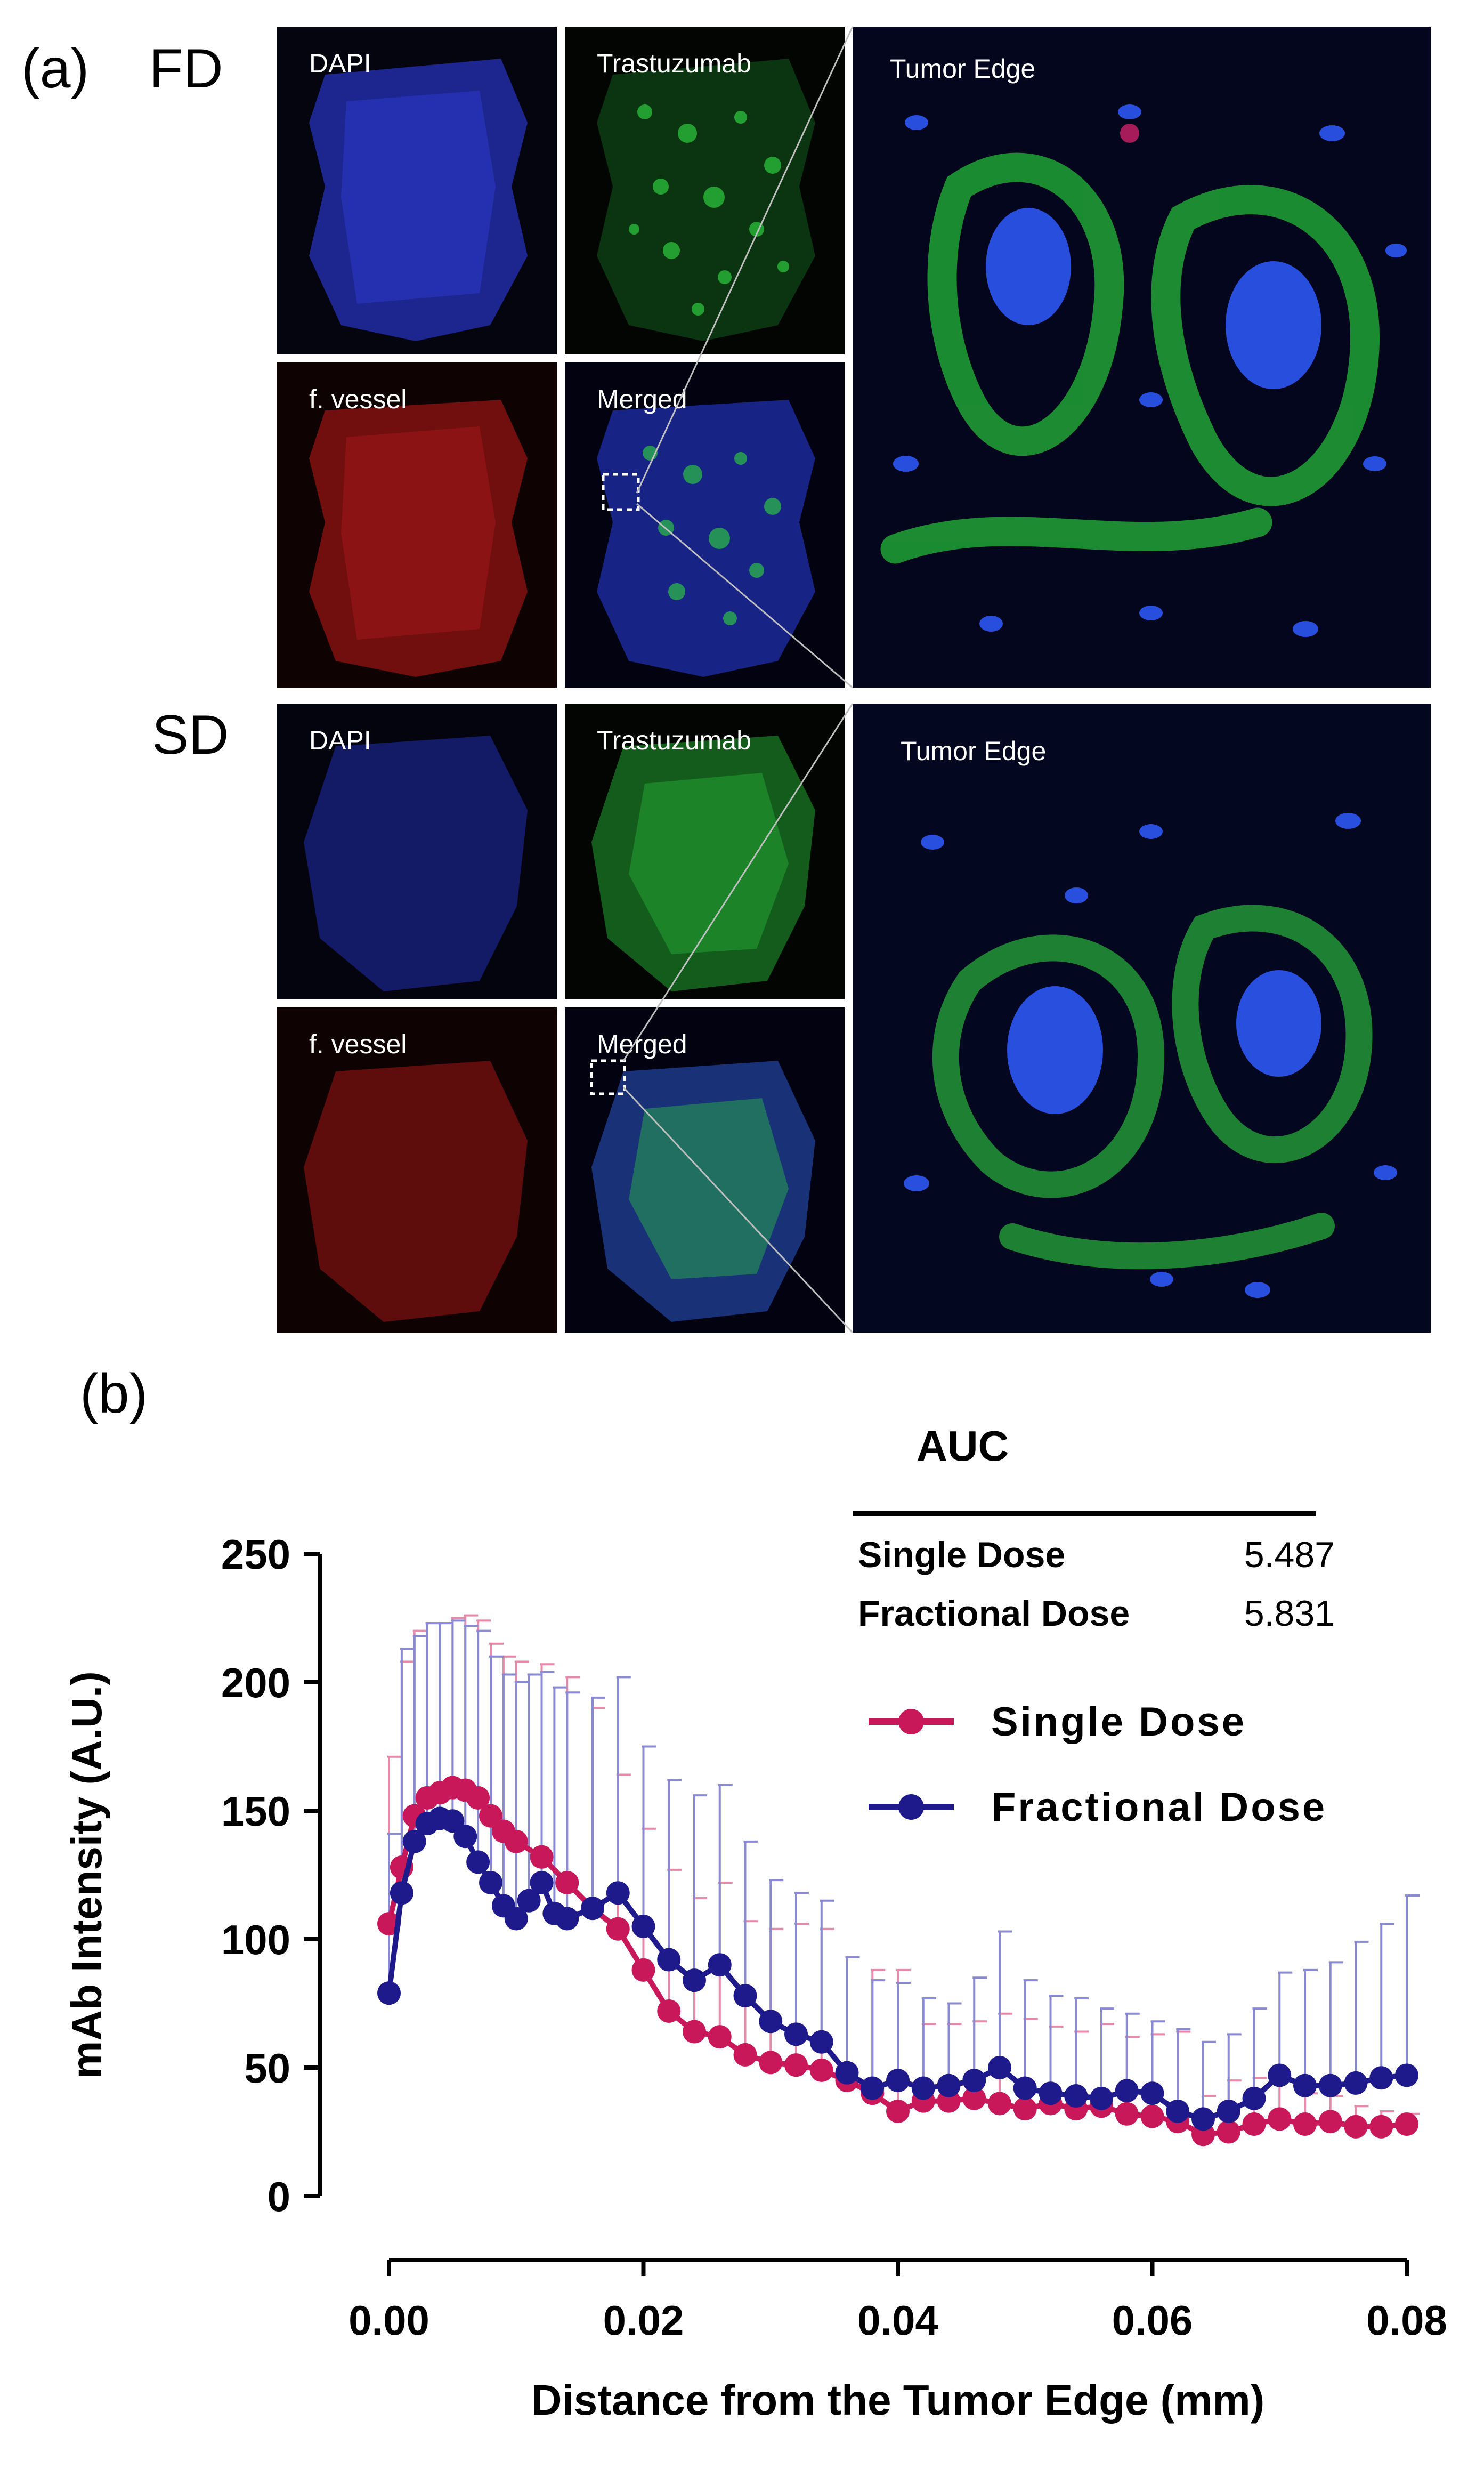 The width and height of the screenshot is (1484, 2477). I want to click on sd-merged-image: Merged, so click(705, 1170).